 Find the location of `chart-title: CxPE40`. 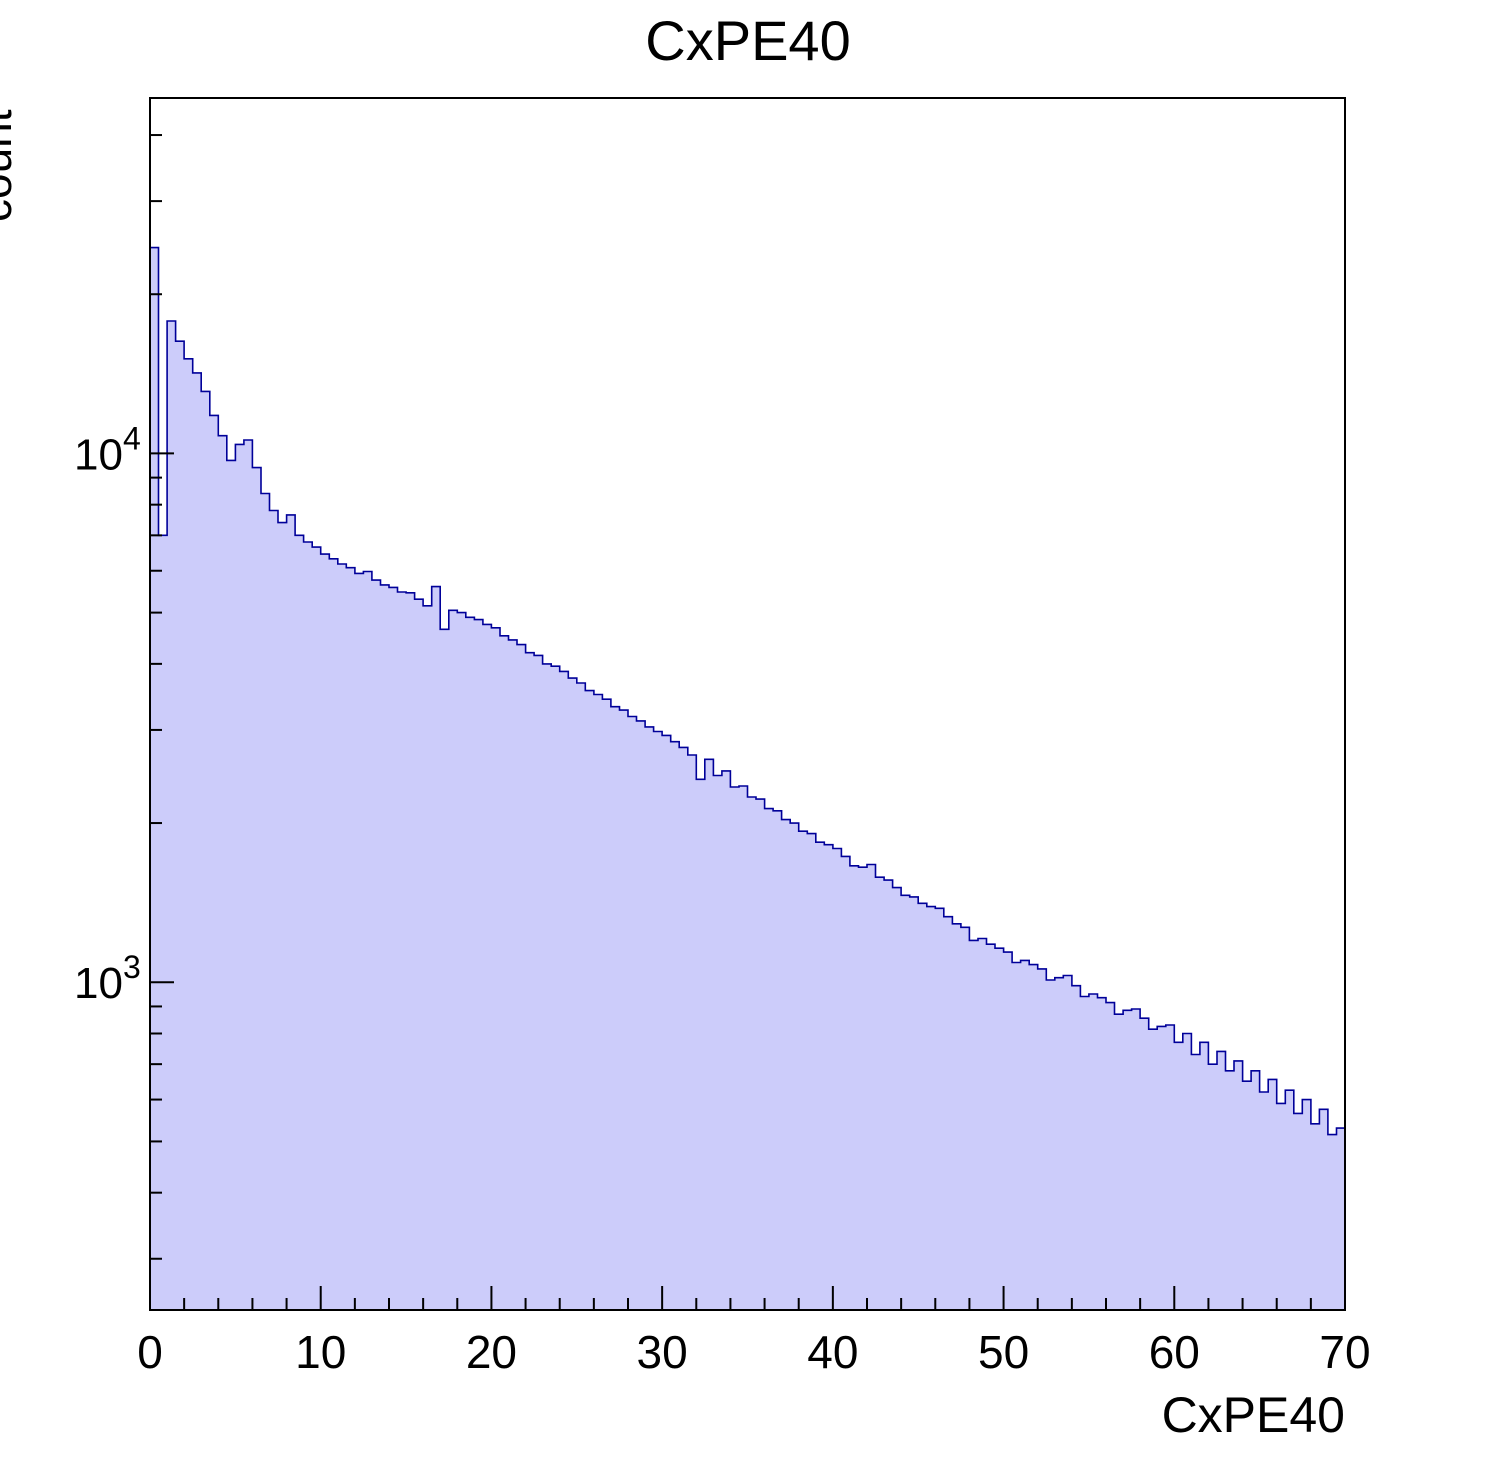

chart-title: CxPE40 is located at coordinates (748, 40).